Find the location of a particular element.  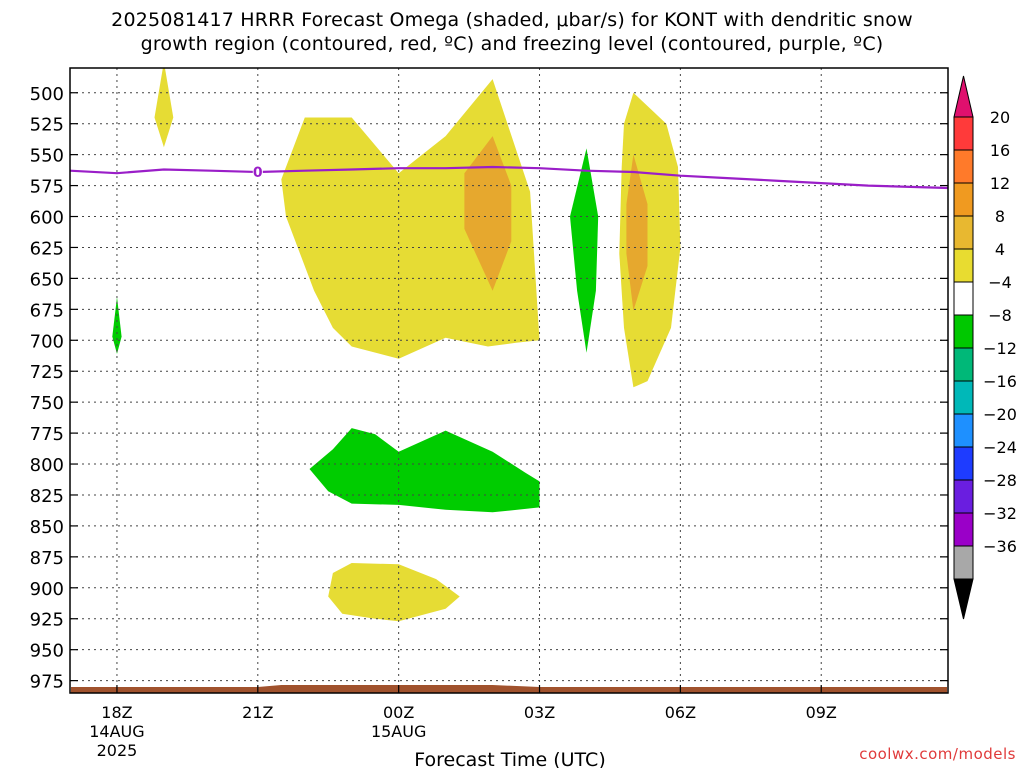

colorbar-level-label: 12 is located at coordinates (1000, 183).